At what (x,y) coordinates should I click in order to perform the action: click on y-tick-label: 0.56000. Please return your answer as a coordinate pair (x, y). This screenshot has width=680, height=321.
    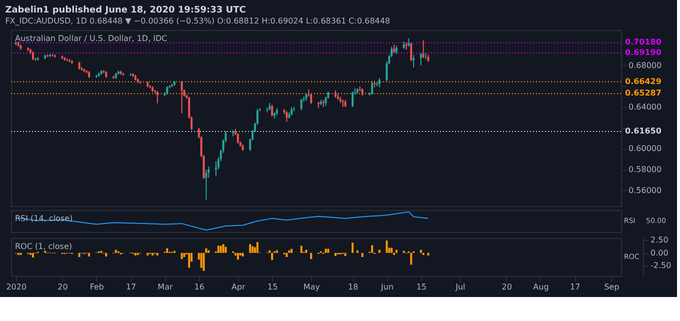
    Looking at the image, I should click on (645, 190).